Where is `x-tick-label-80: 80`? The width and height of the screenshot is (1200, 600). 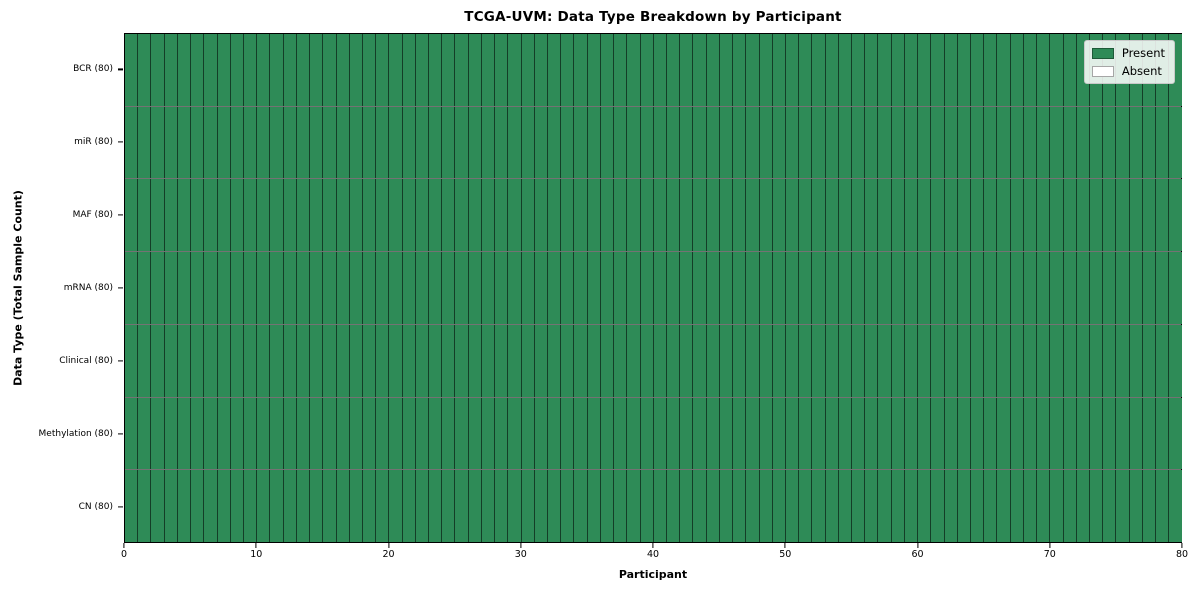
x-tick-label-80: 80 is located at coordinates (1182, 554).